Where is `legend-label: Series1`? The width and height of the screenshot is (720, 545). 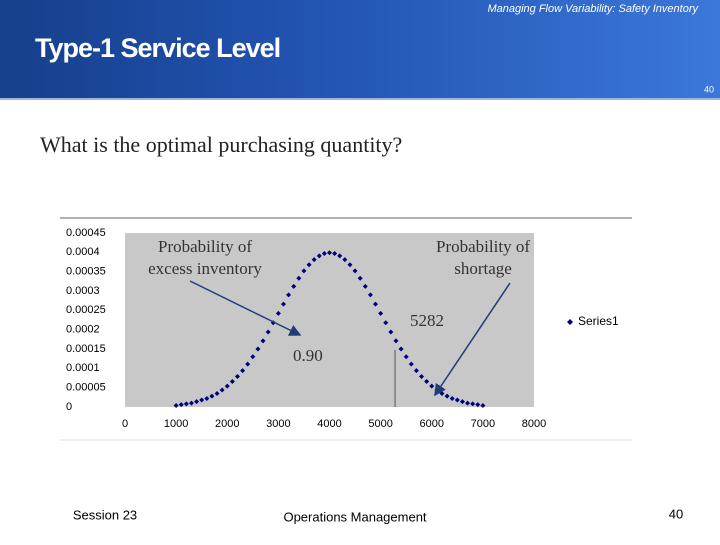 legend-label: Series1 is located at coordinates (598, 321).